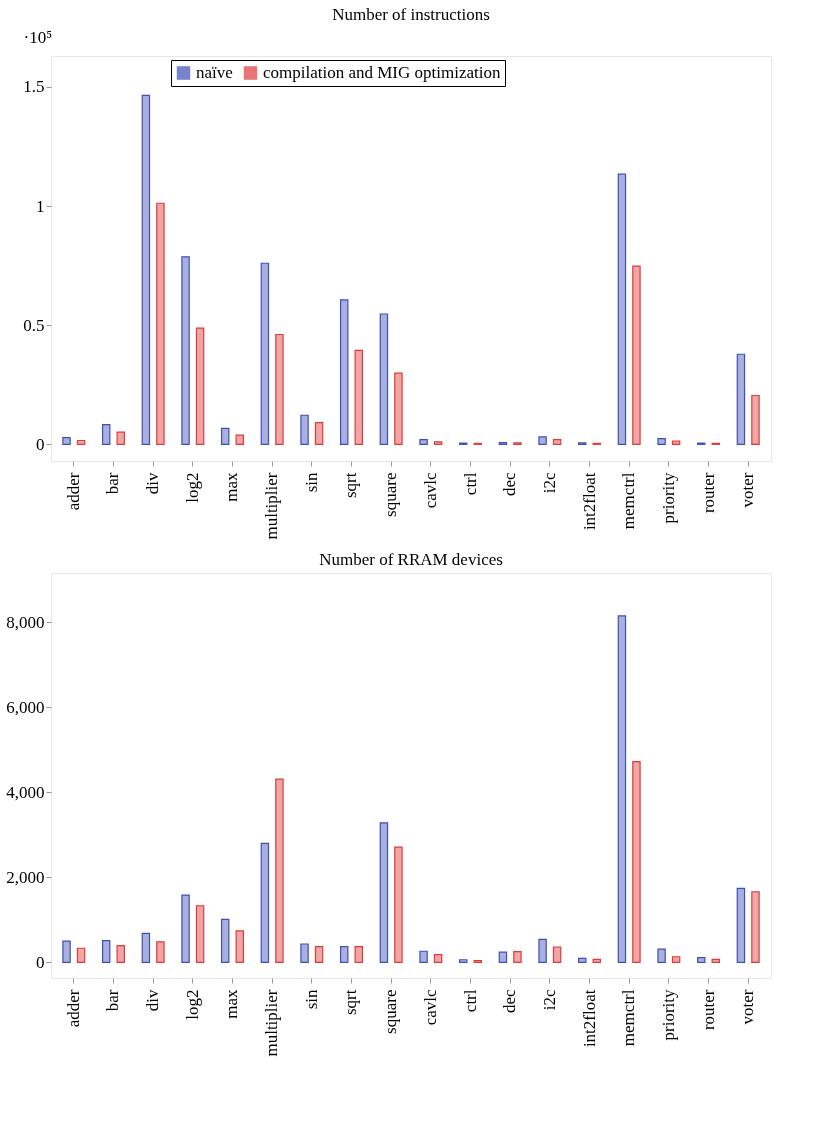  Describe the element at coordinates (73, 491) in the screenshot. I see `x-tick-label: adder` at that location.